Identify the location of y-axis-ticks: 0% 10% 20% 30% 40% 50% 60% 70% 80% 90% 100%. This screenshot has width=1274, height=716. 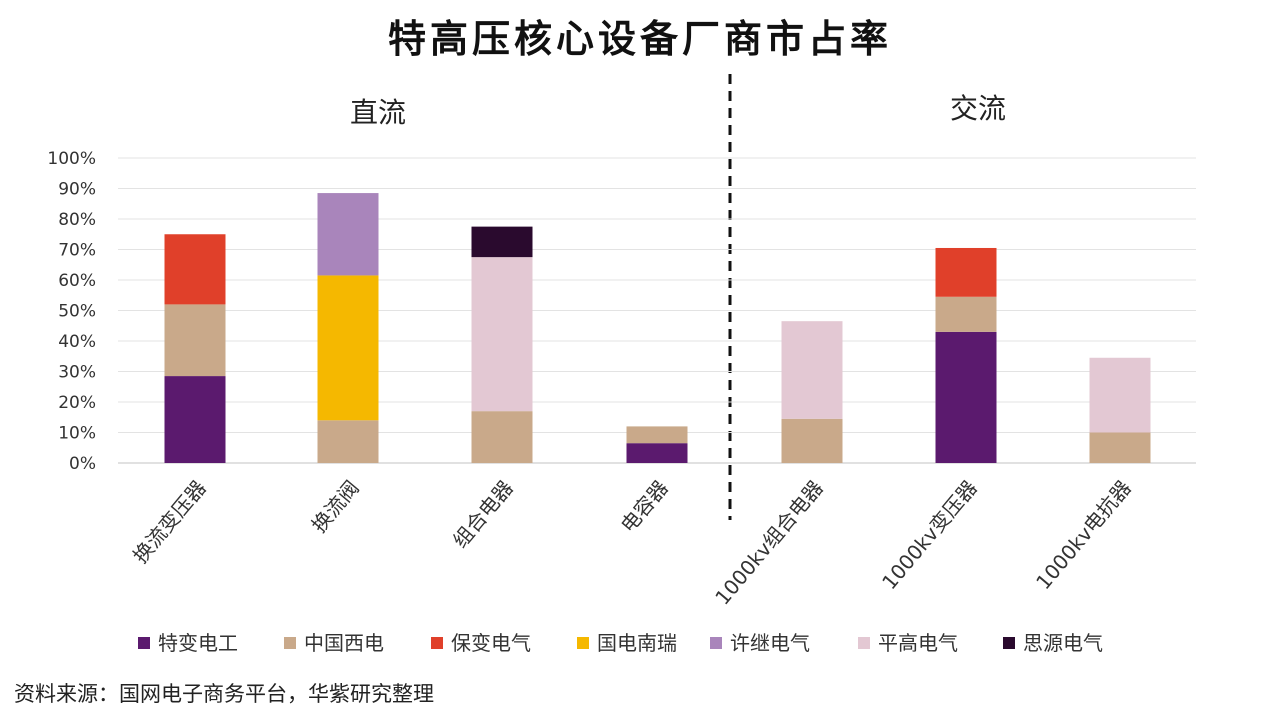
(71, 311).